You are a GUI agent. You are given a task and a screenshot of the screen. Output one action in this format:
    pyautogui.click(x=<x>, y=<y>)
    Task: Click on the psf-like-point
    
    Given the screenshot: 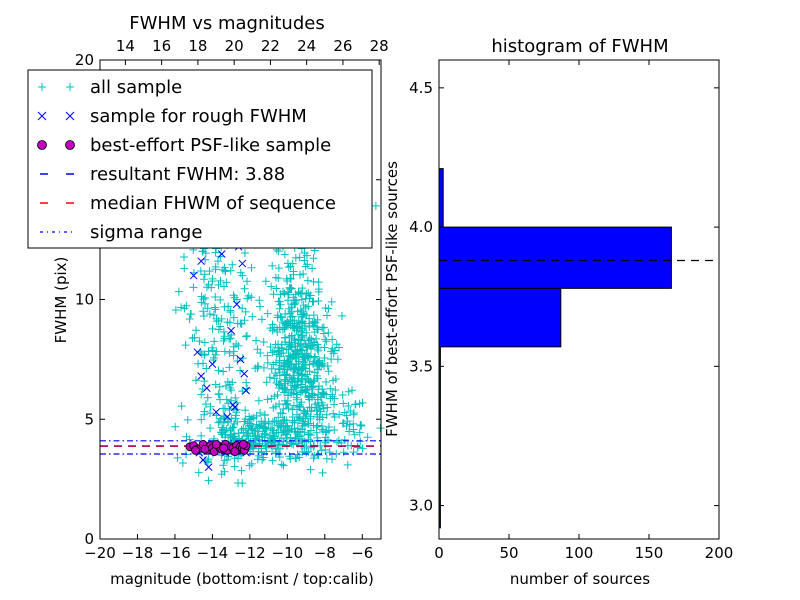 What is the action you would take?
    pyautogui.click(x=243, y=444)
    